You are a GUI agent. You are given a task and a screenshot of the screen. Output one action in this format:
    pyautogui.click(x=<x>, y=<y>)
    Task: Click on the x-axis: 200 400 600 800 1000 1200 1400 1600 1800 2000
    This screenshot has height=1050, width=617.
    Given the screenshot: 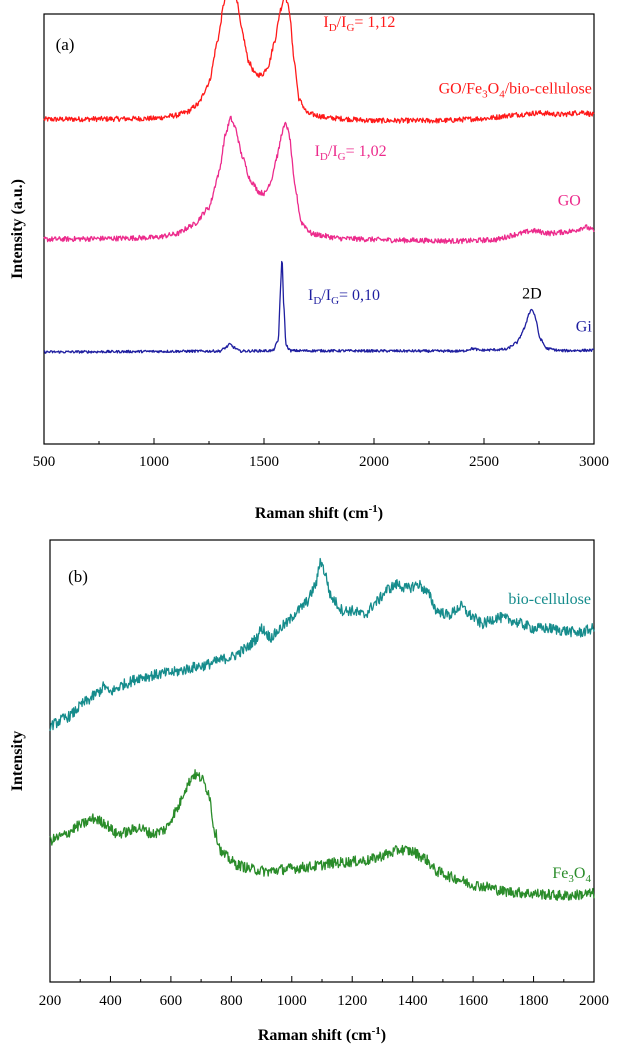 What is the action you would take?
    pyautogui.click(x=324, y=992)
    